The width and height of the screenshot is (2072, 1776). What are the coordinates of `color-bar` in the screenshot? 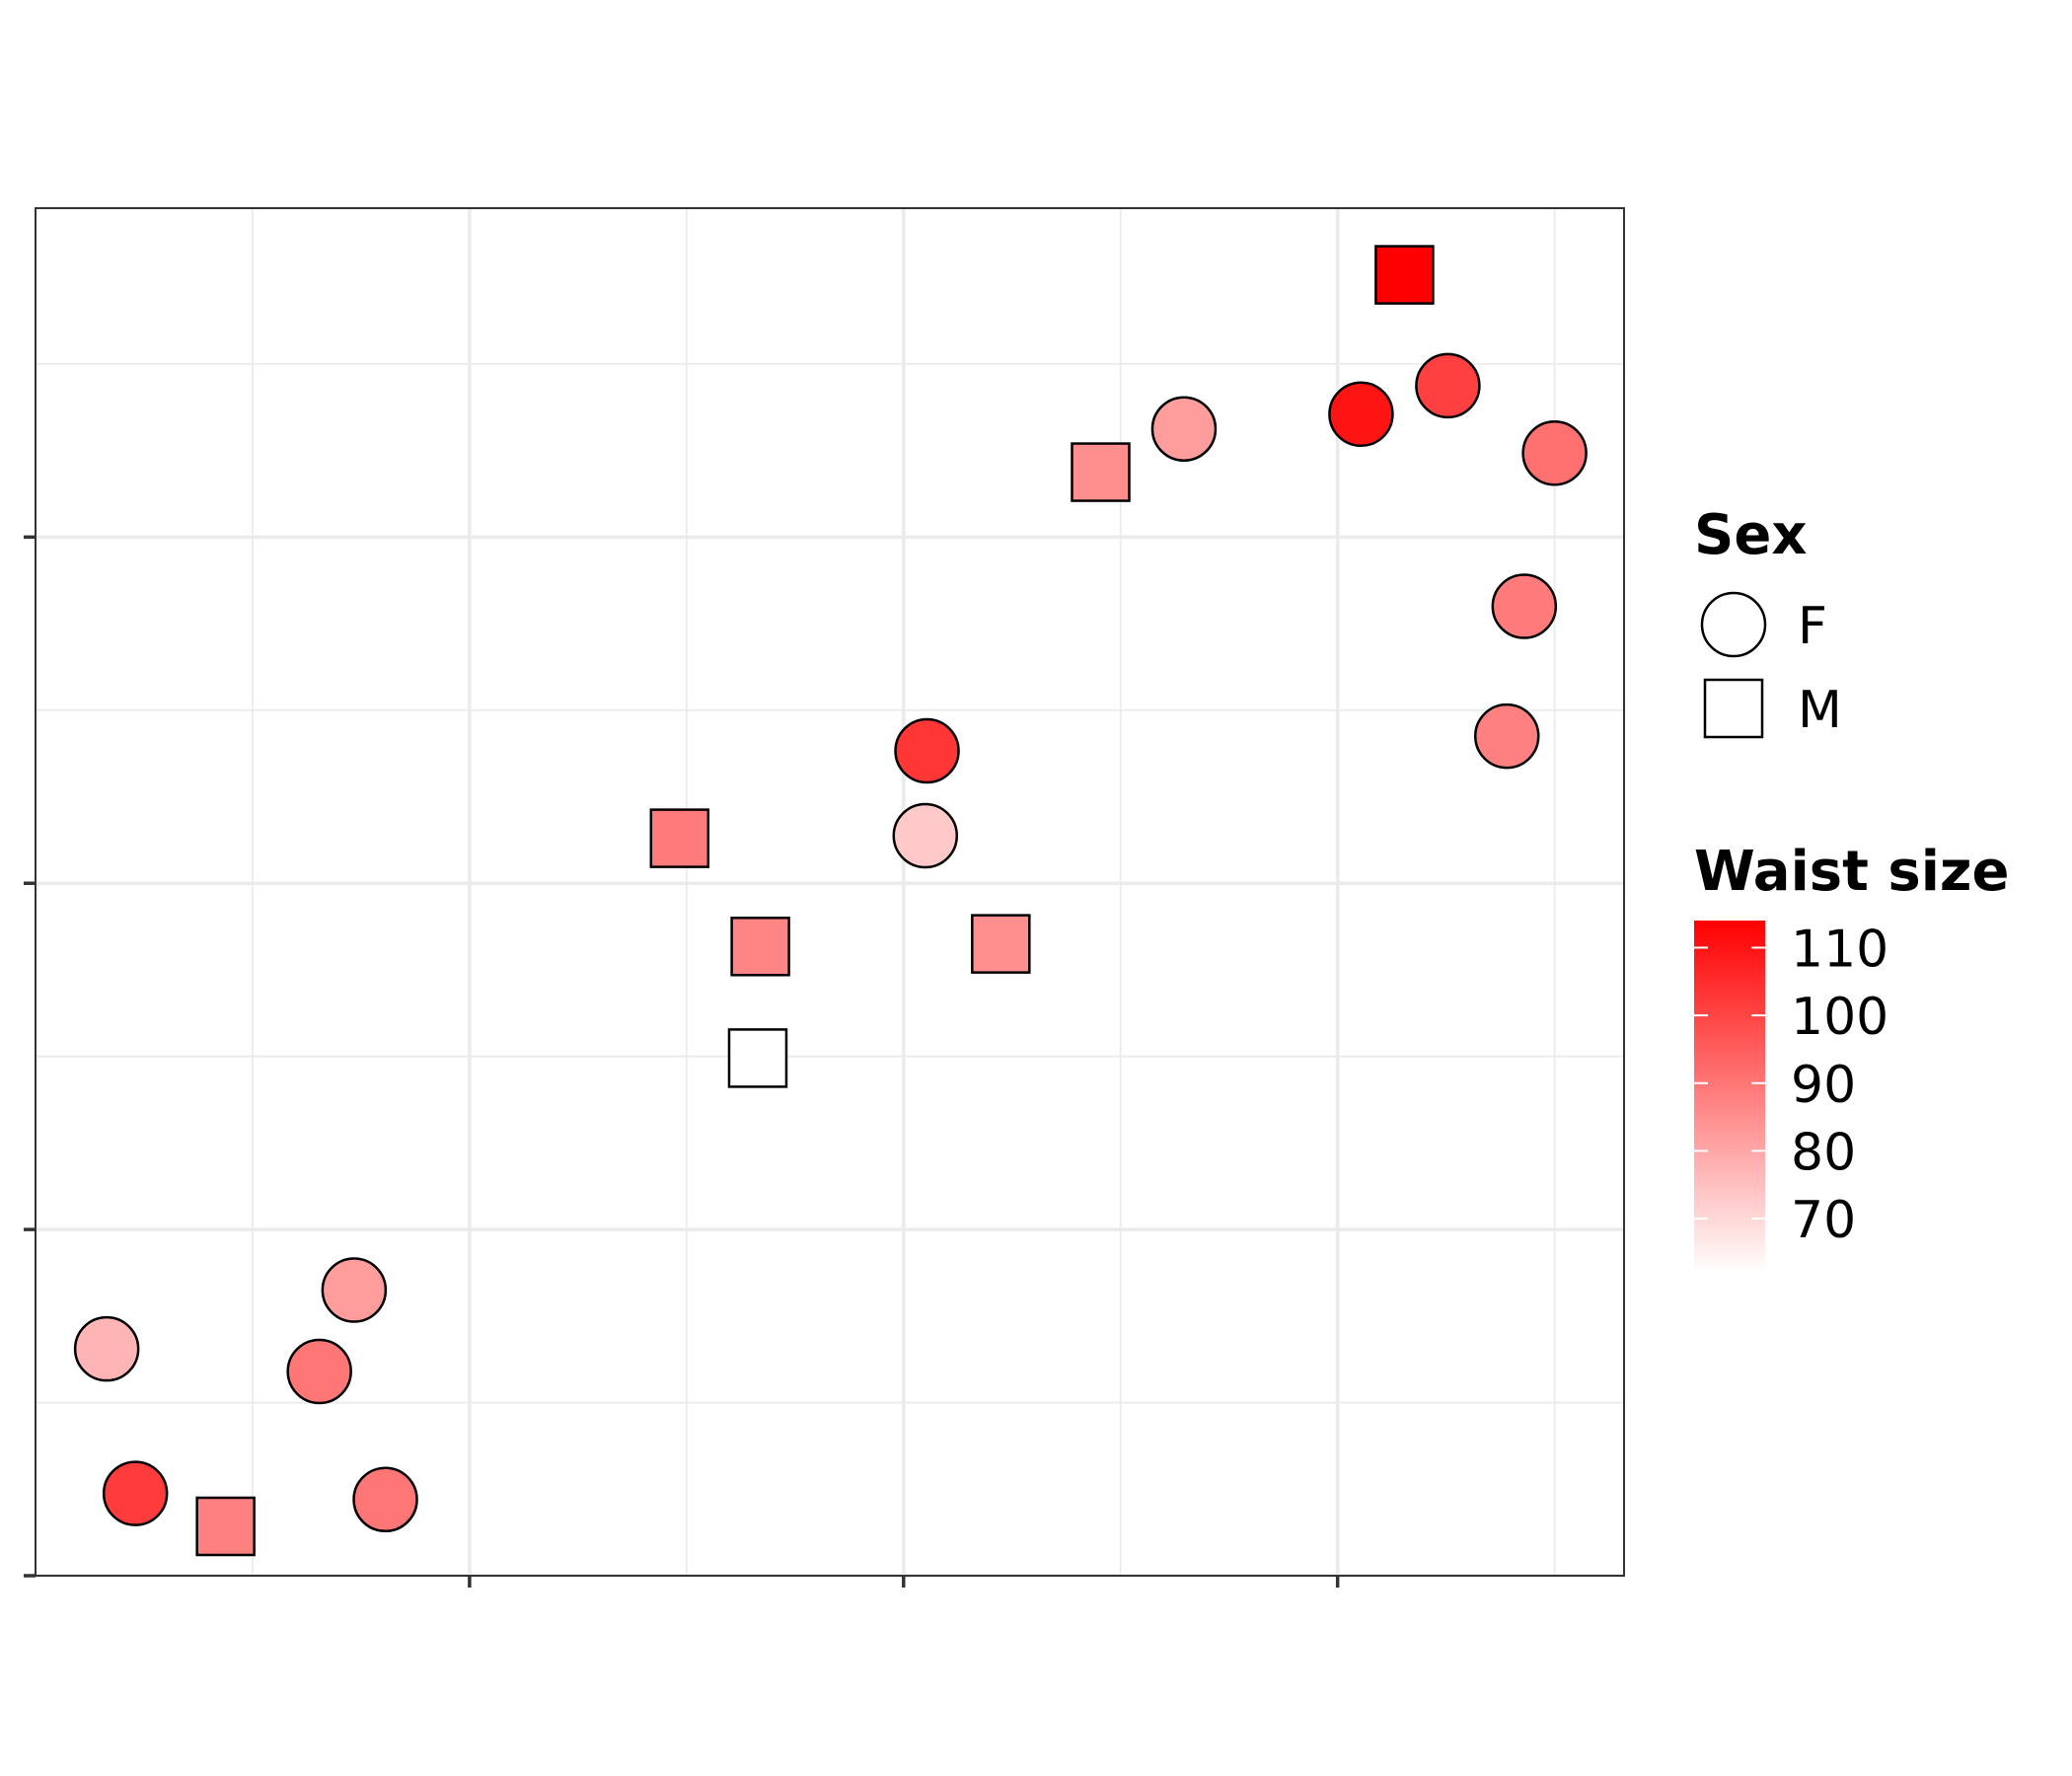 It's located at (1729, 1097).